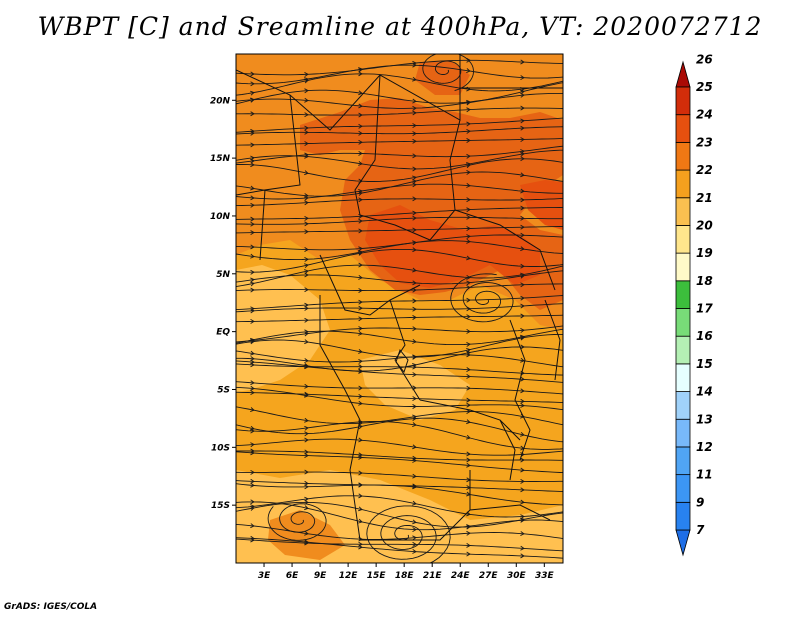  I want to click on lon-tick: 3E, so click(264, 572).